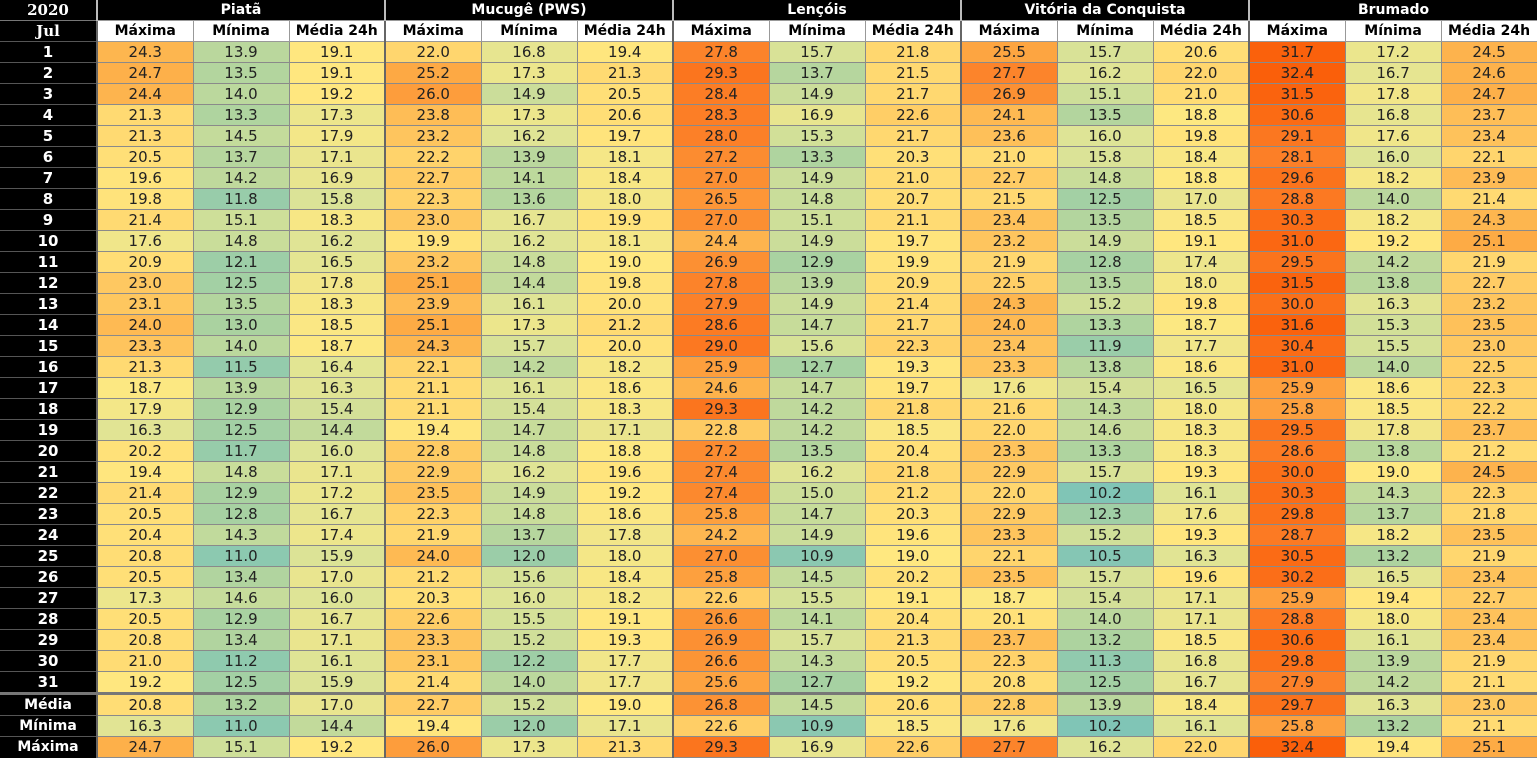 This screenshot has height=758, width=1537. What do you see at coordinates (1009, 430) in the screenshot?
I see `cell-vitoria-da-conquista-max: 22.0` at bounding box center [1009, 430].